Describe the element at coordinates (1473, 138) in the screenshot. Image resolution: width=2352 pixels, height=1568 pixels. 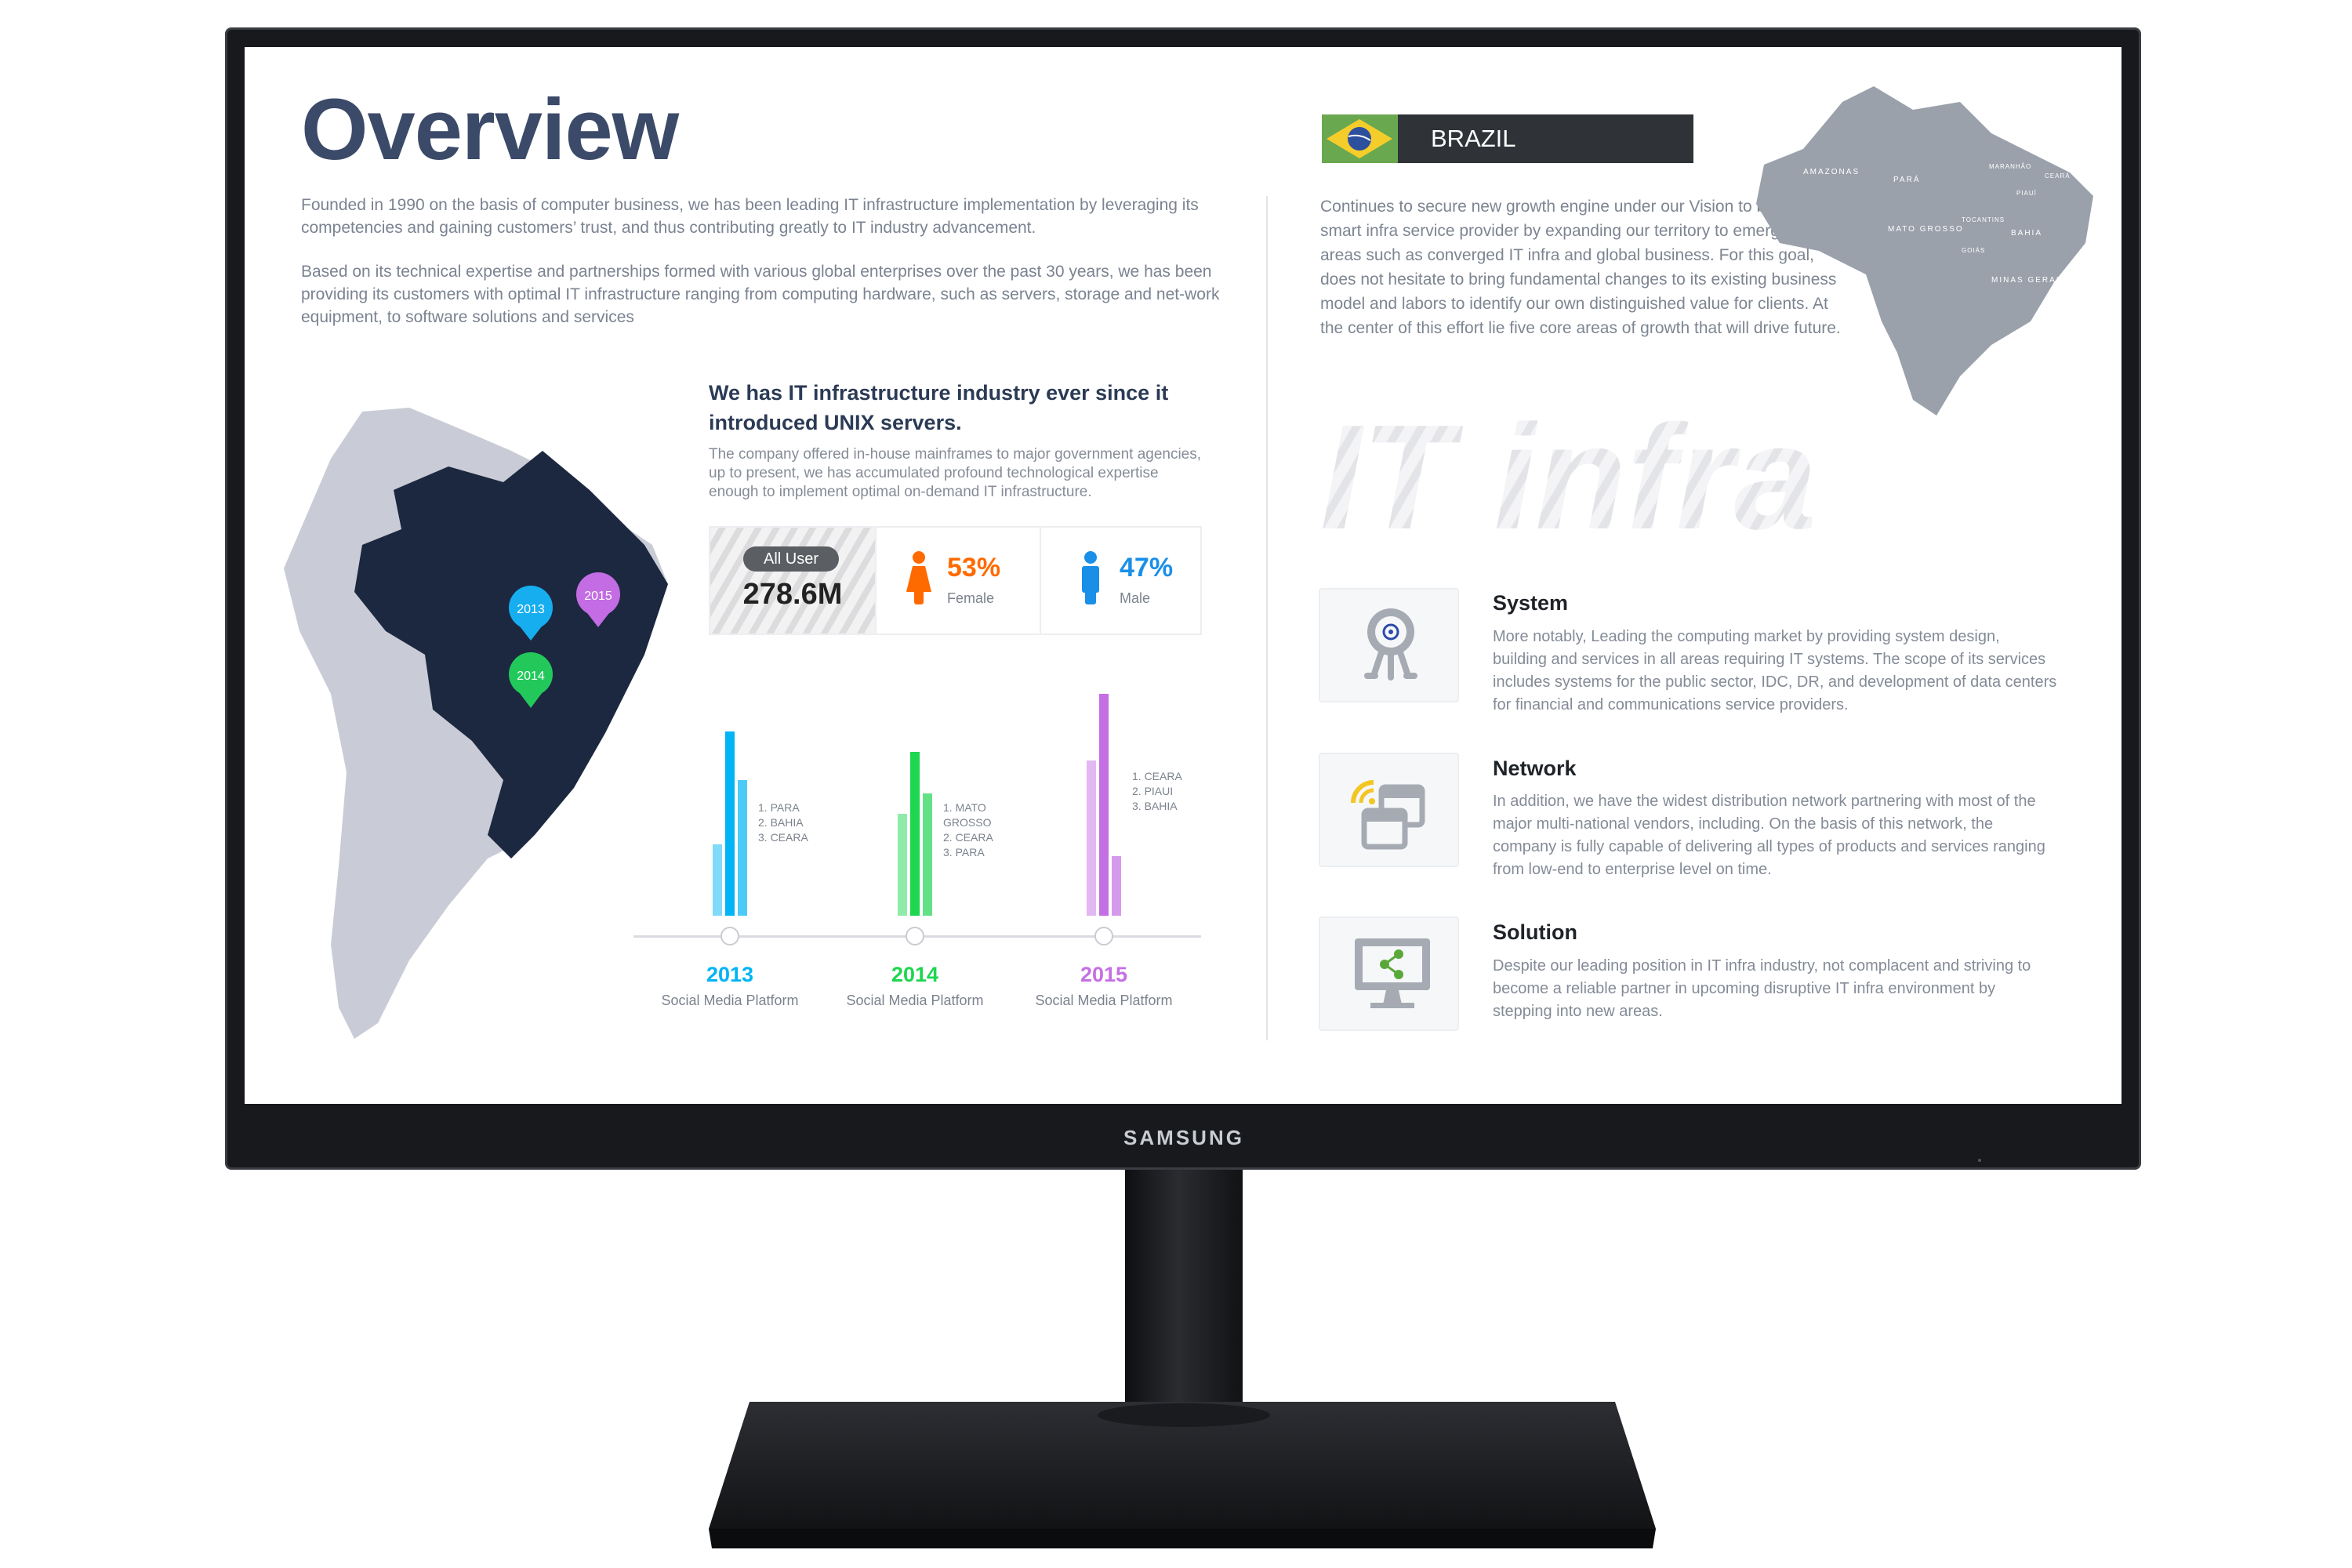
I see `country-name: BRAZIL` at that location.